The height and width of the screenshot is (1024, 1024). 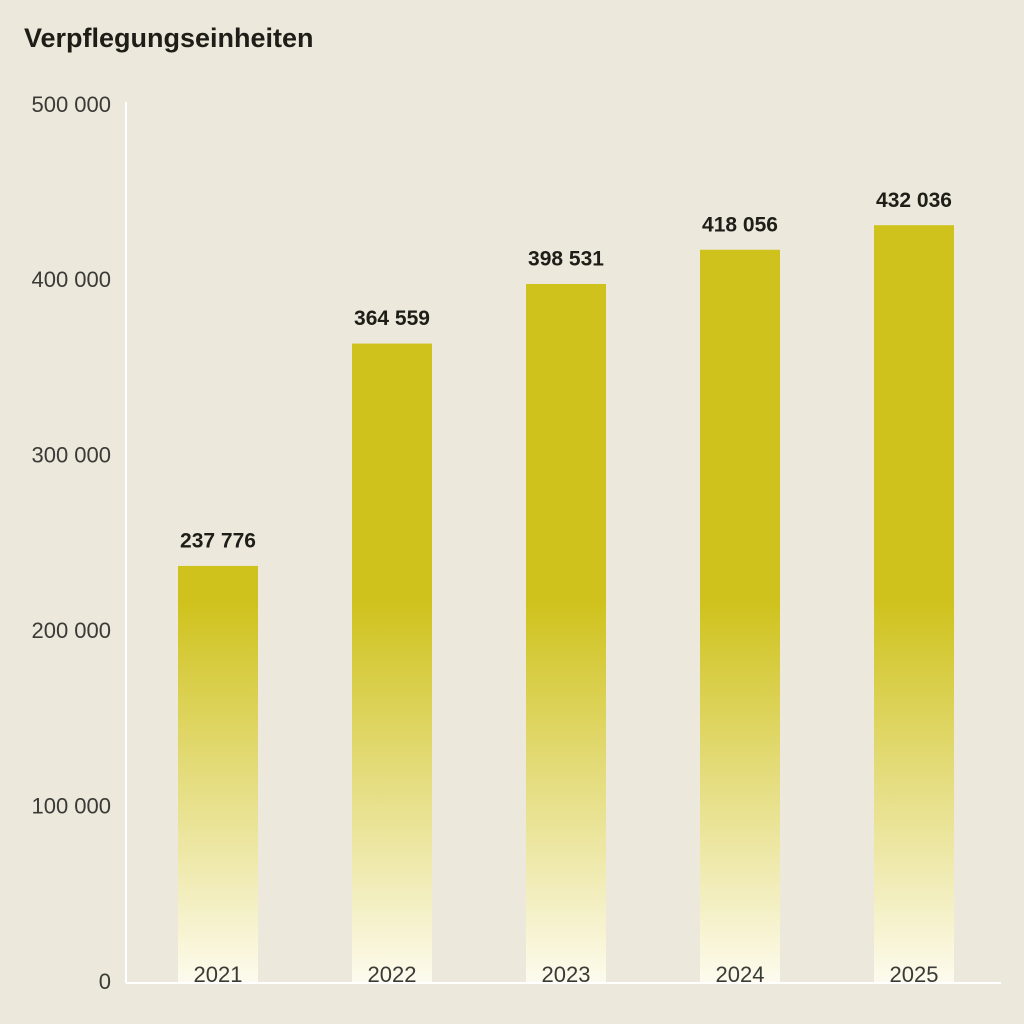 I want to click on y-tick-label: 400 000, so click(x=71, y=279).